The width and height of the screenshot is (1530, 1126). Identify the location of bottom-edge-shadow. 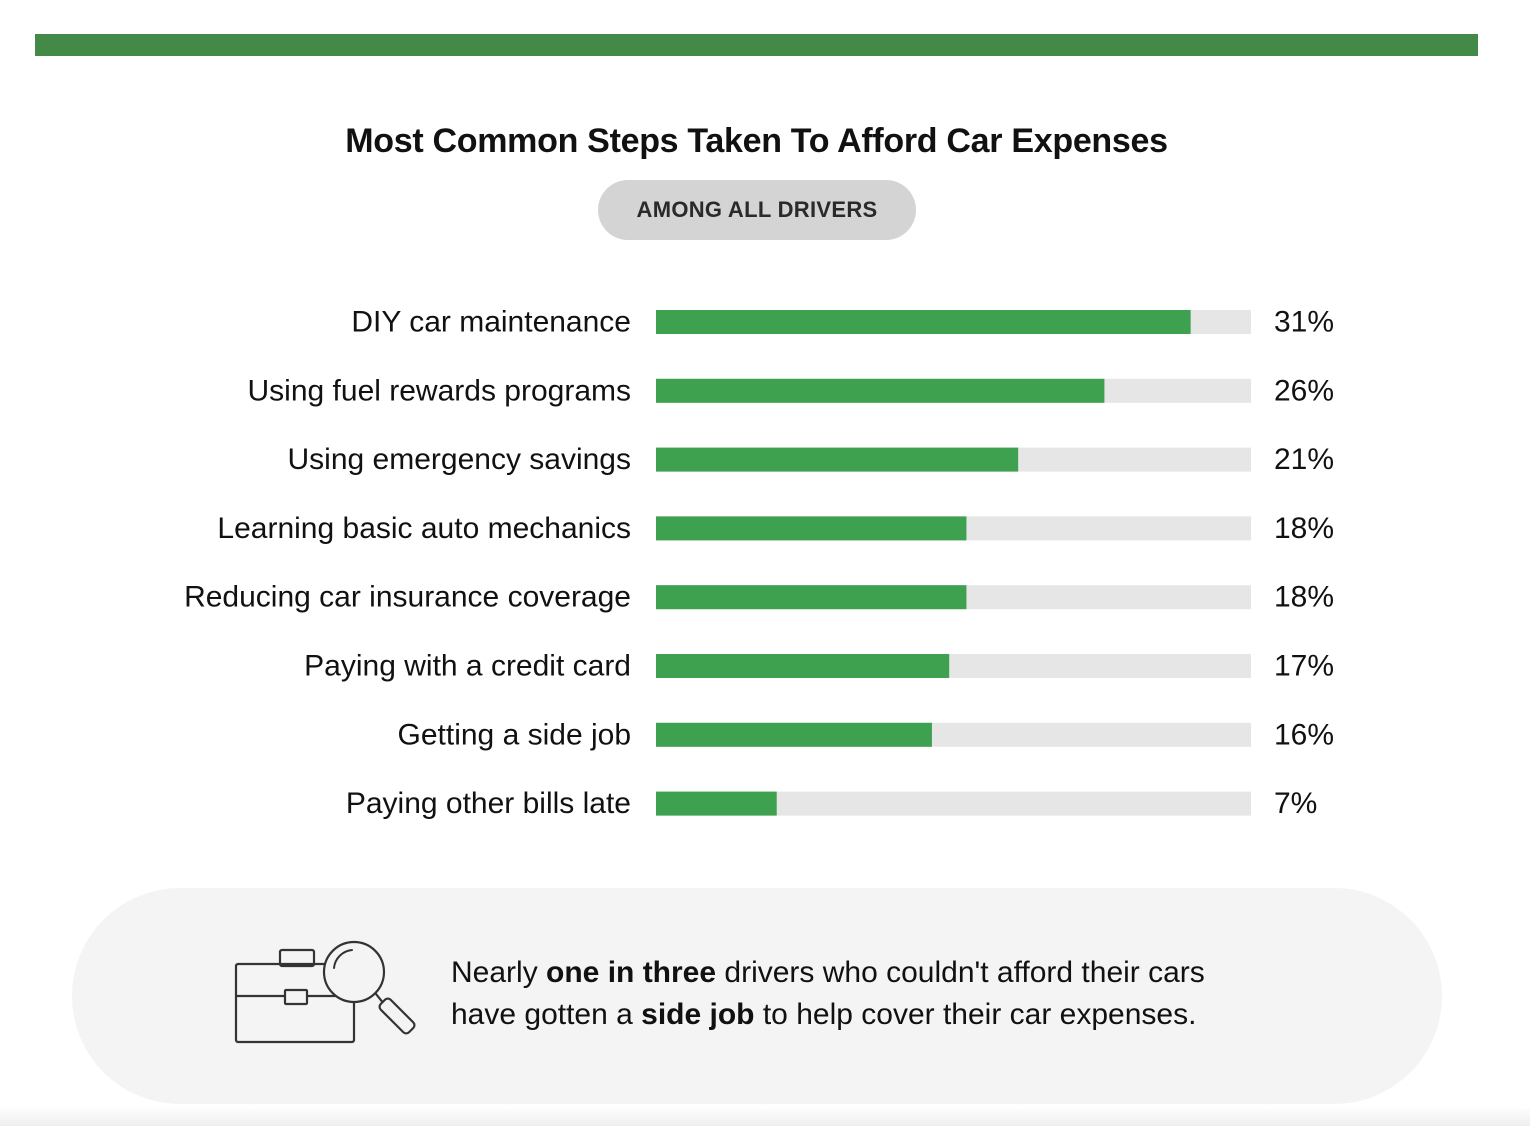
(765, 1116).